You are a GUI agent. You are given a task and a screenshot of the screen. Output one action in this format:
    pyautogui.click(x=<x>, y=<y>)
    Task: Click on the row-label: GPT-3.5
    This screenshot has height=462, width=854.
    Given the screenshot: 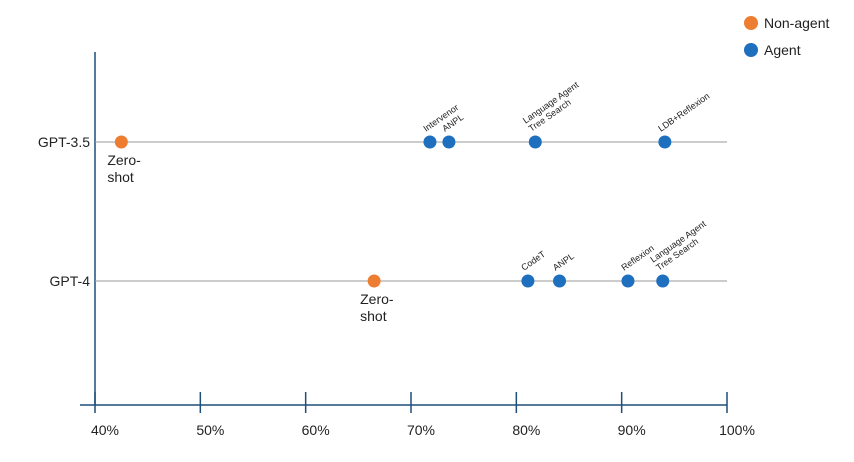 What is the action you would take?
    pyautogui.click(x=64, y=142)
    